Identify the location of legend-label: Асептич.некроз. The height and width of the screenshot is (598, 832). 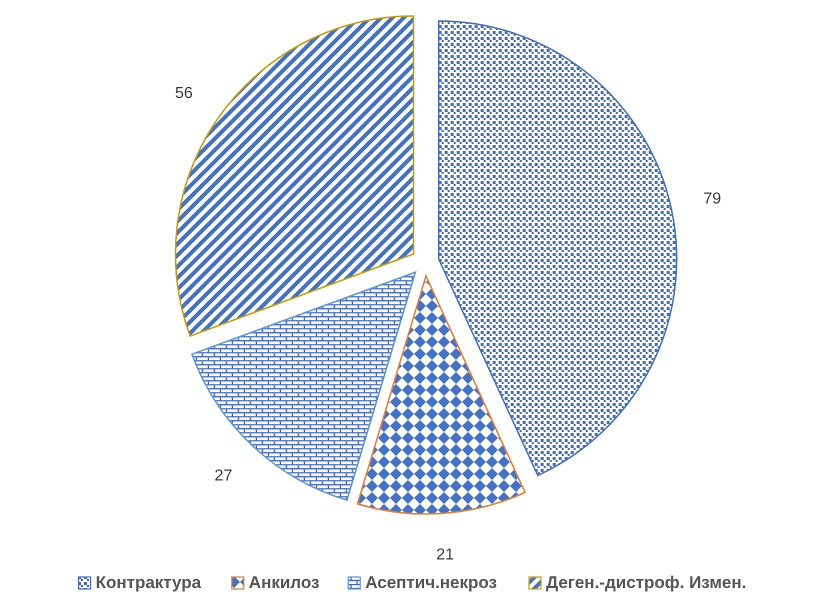
(431, 582).